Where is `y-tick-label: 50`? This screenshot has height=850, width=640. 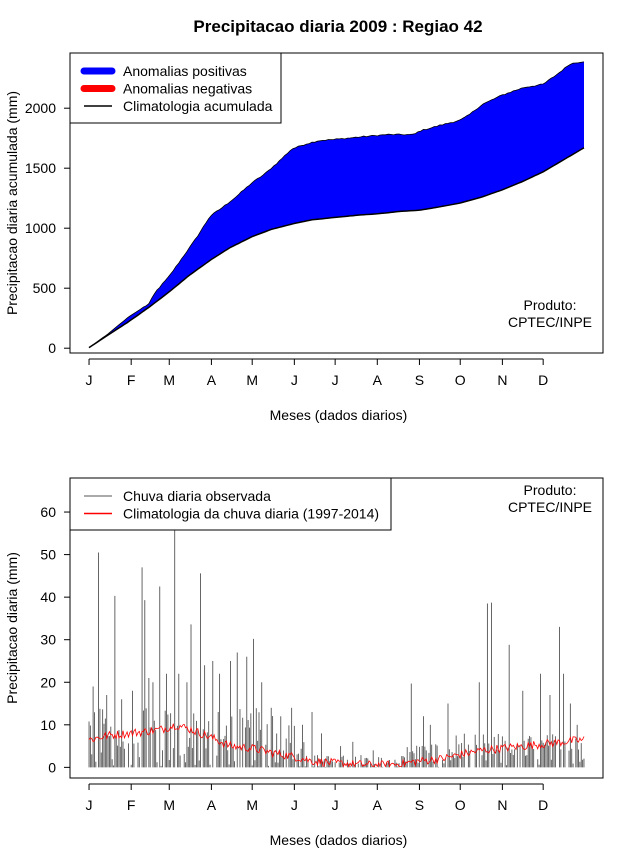
y-tick-label: 50 is located at coordinates (48, 555).